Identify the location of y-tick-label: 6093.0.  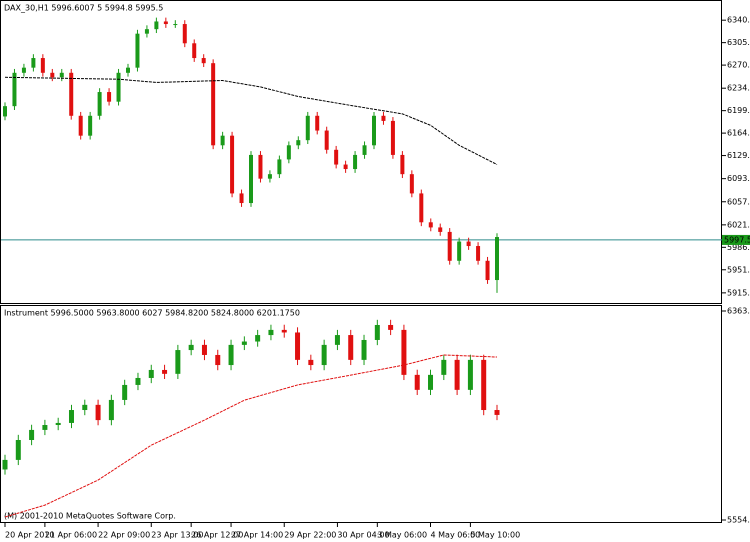
(738, 178).